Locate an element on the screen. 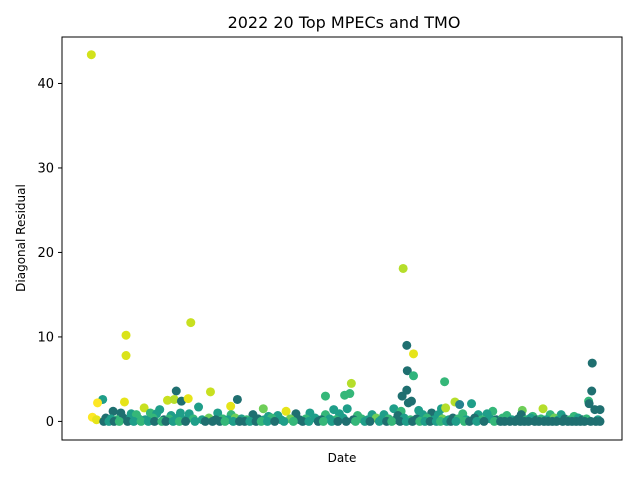 This screenshot has height=480, width=640. x-axis-label: Date is located at coordinates (342, 458).